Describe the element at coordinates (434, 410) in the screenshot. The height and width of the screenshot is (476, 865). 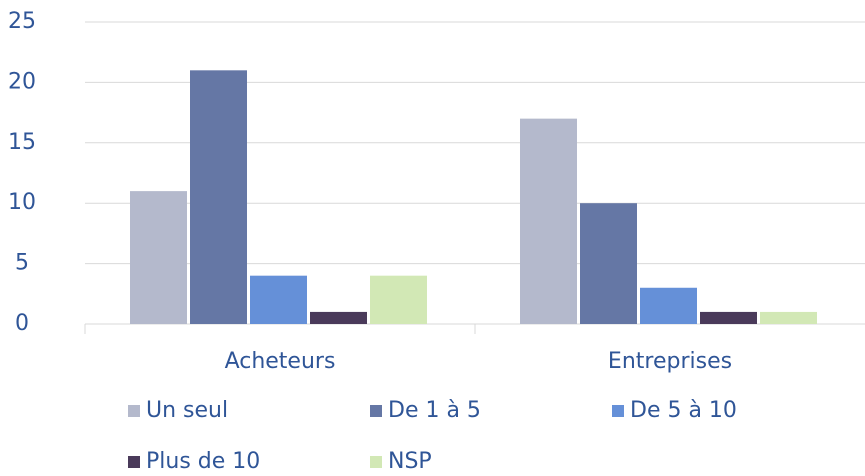
I see `legend-label: De 1 à 5` at that location.